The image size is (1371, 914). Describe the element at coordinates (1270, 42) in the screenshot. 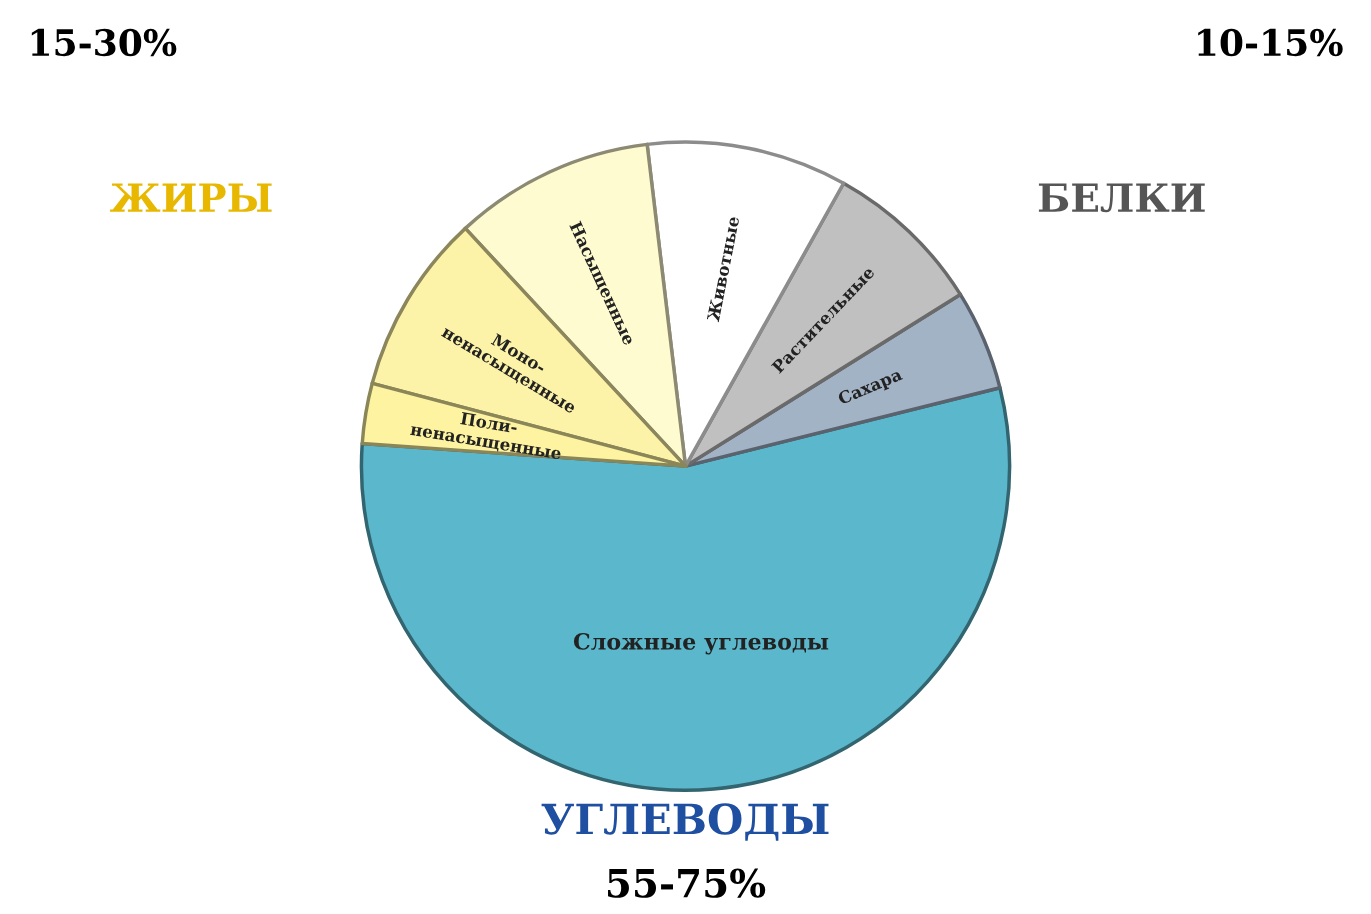

I see `text: 10-15%` at that location.